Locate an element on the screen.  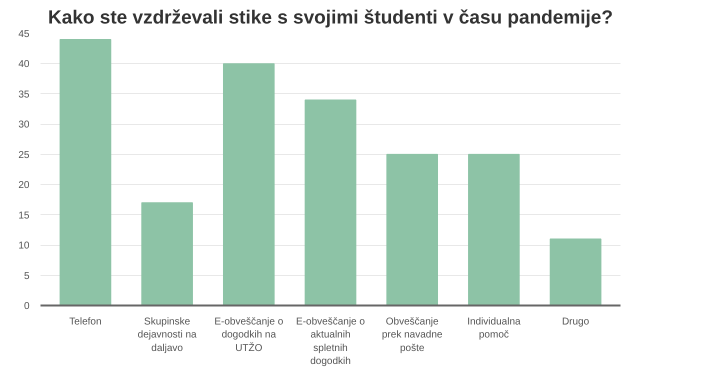
x-tick-label: Individualna pomoč is located at coordinates (494, 328).